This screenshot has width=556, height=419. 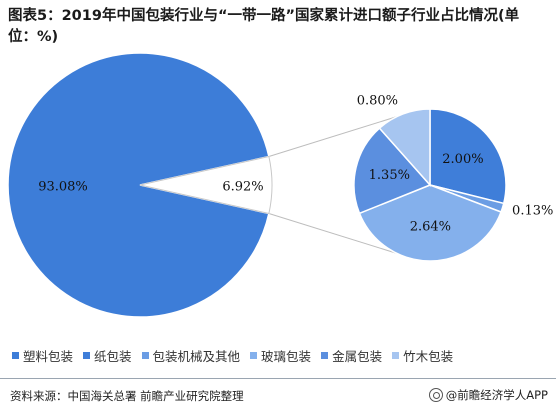 What do you see at coordinates (278, 378) in the screenshot?
I see `divider` at bounding box center [278, 378].